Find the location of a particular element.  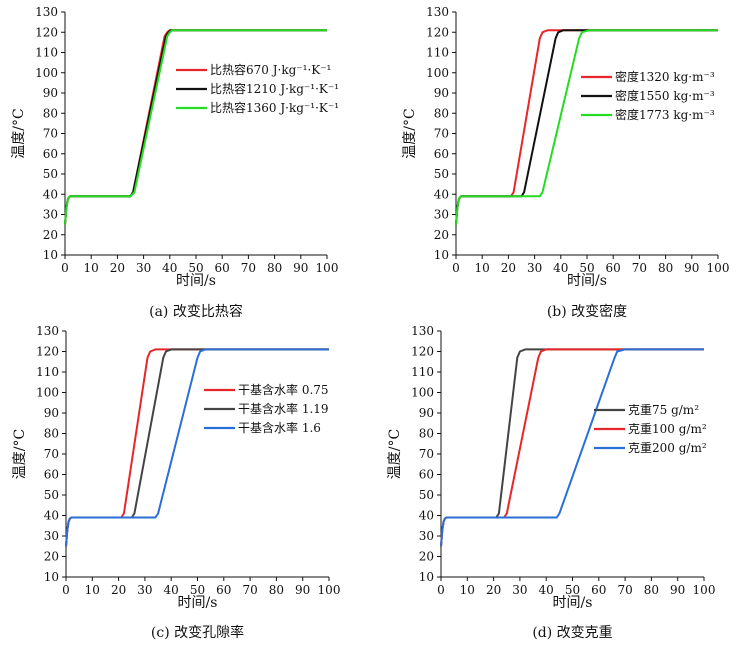

legend: 克重75 g/m² 克重100 g/m² 克重200 g/m² is located at coordinates (650, 429).